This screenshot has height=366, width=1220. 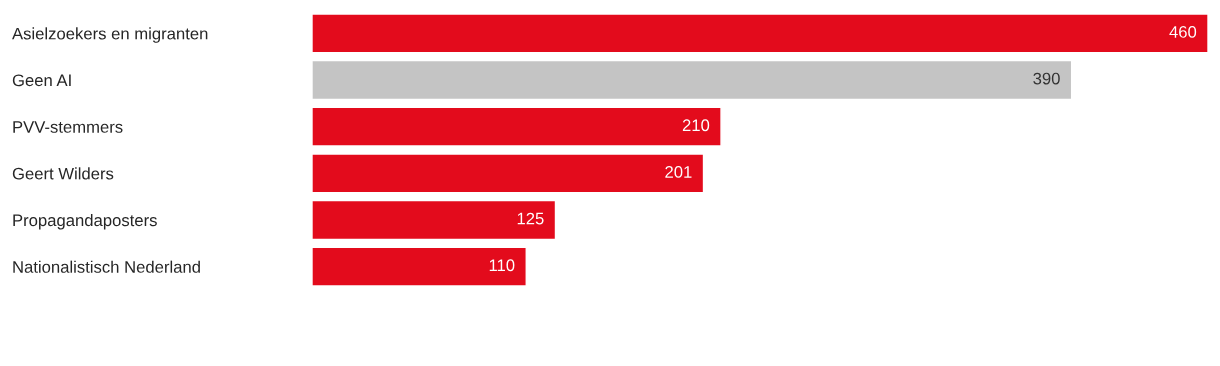 What do you see at coordinates (1046, 78) in the screenshot?
I see `data-label: 390` at bounding box center [1046, 78].